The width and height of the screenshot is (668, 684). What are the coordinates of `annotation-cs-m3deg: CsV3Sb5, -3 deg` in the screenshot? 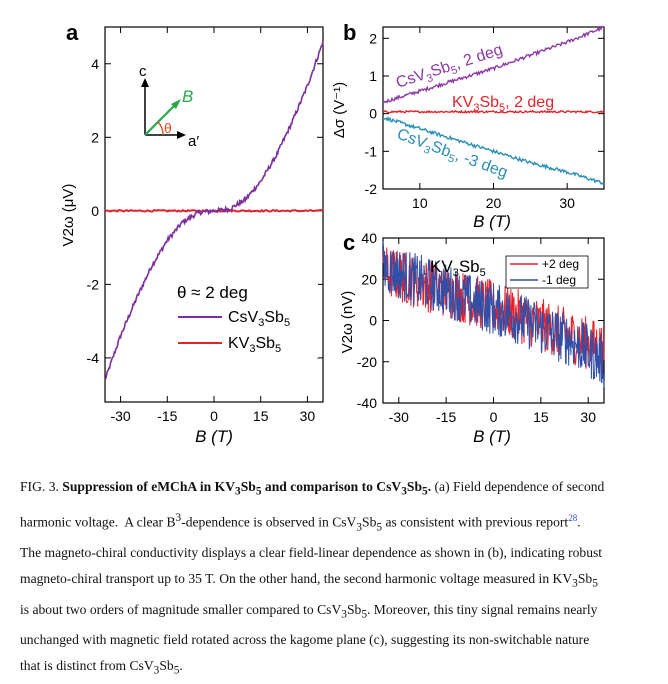 It's located at (452, 155).